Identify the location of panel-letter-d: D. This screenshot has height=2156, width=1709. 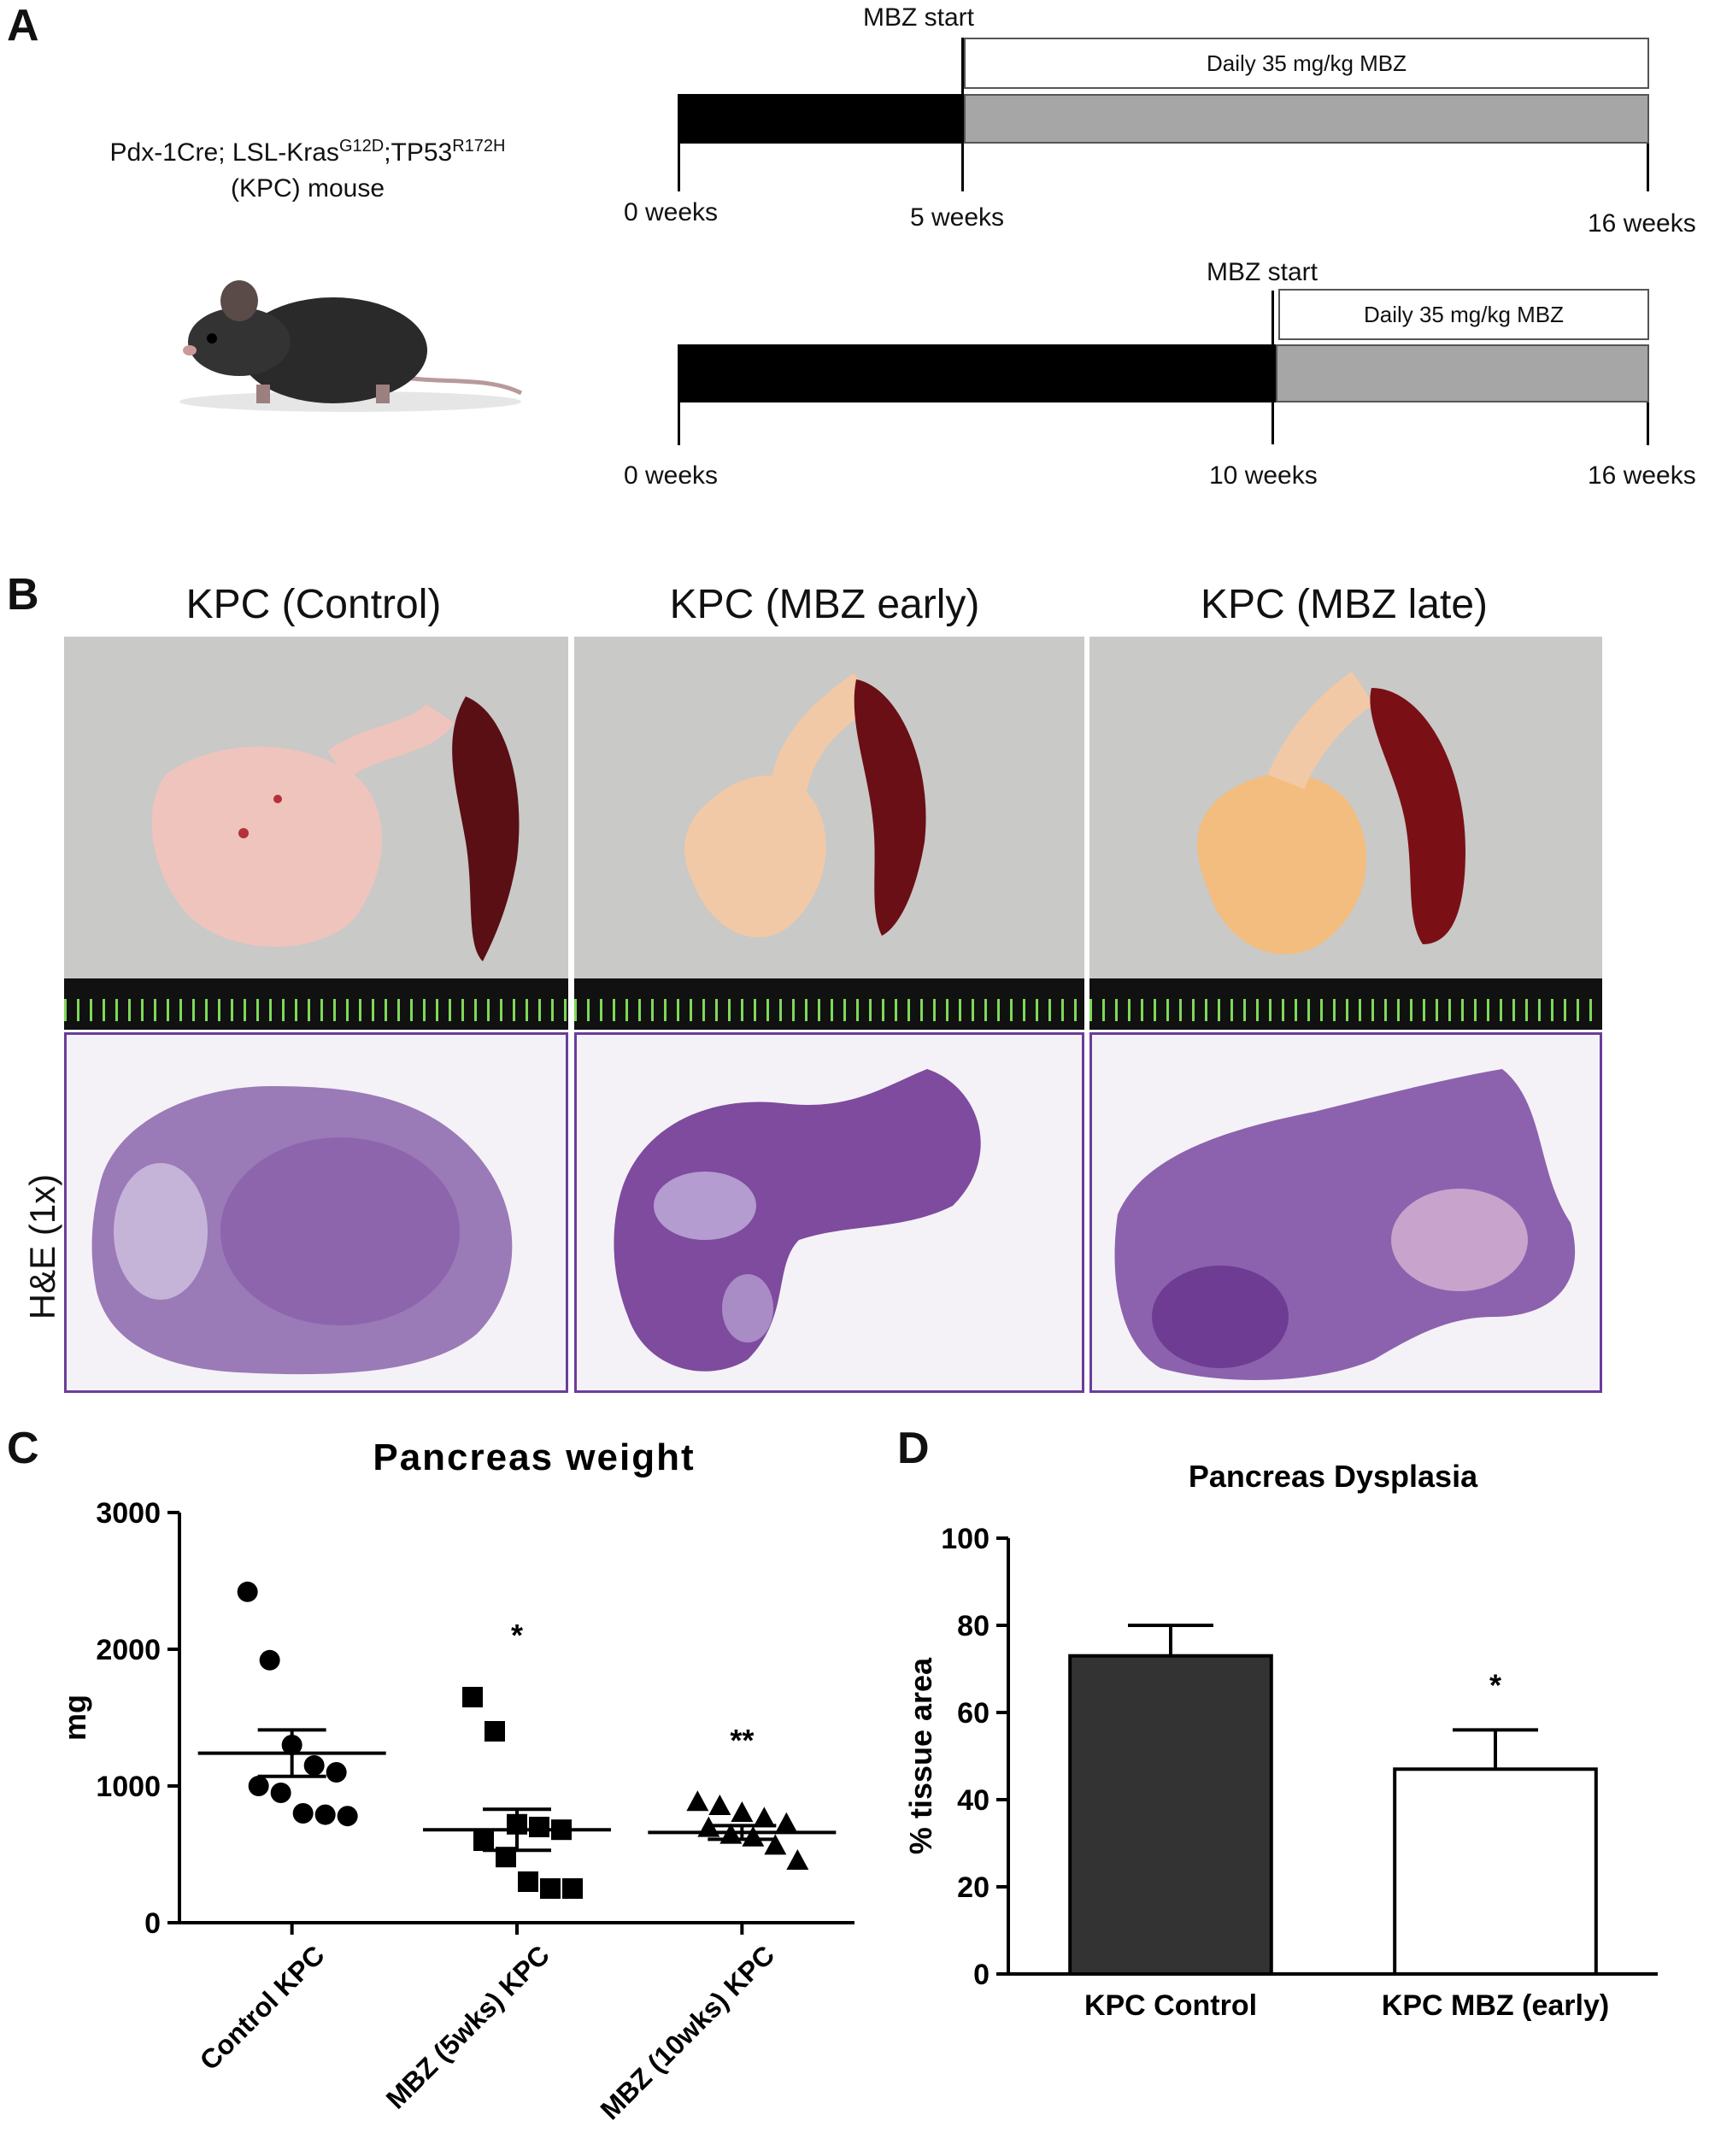
(913, 1448).